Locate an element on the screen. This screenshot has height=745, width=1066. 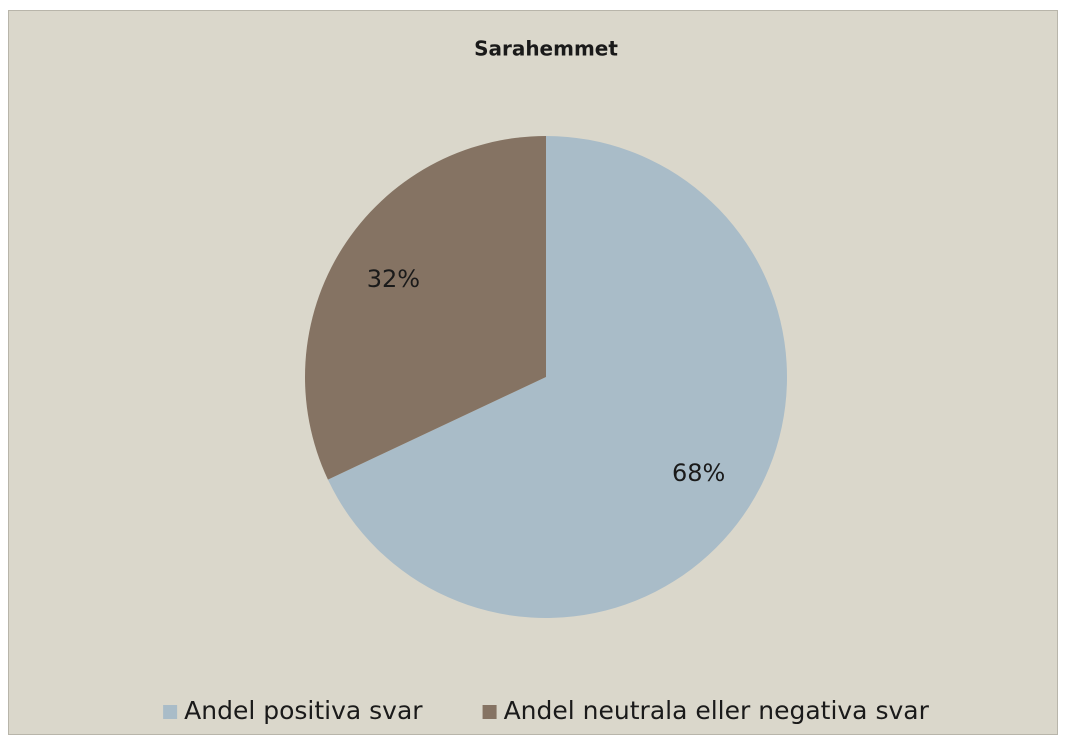
legend-label: Andel neutrala eller negativa svar is located at coordinates (717, 710).